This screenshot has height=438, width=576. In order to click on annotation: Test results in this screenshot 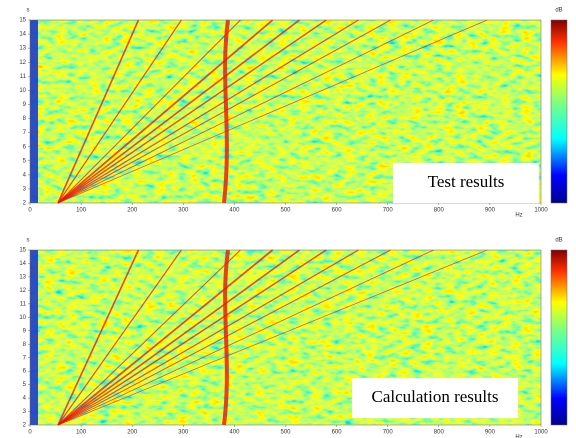, I will do `click(466, 181)`.